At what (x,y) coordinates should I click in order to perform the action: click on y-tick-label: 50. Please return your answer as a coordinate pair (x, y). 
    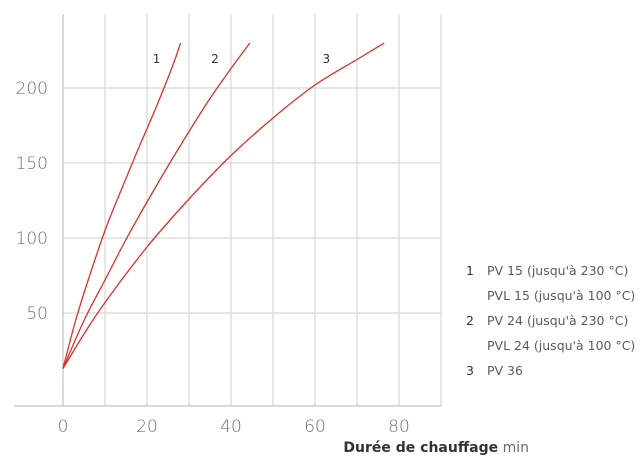
    Looking at the image, I should click on (37, 314).